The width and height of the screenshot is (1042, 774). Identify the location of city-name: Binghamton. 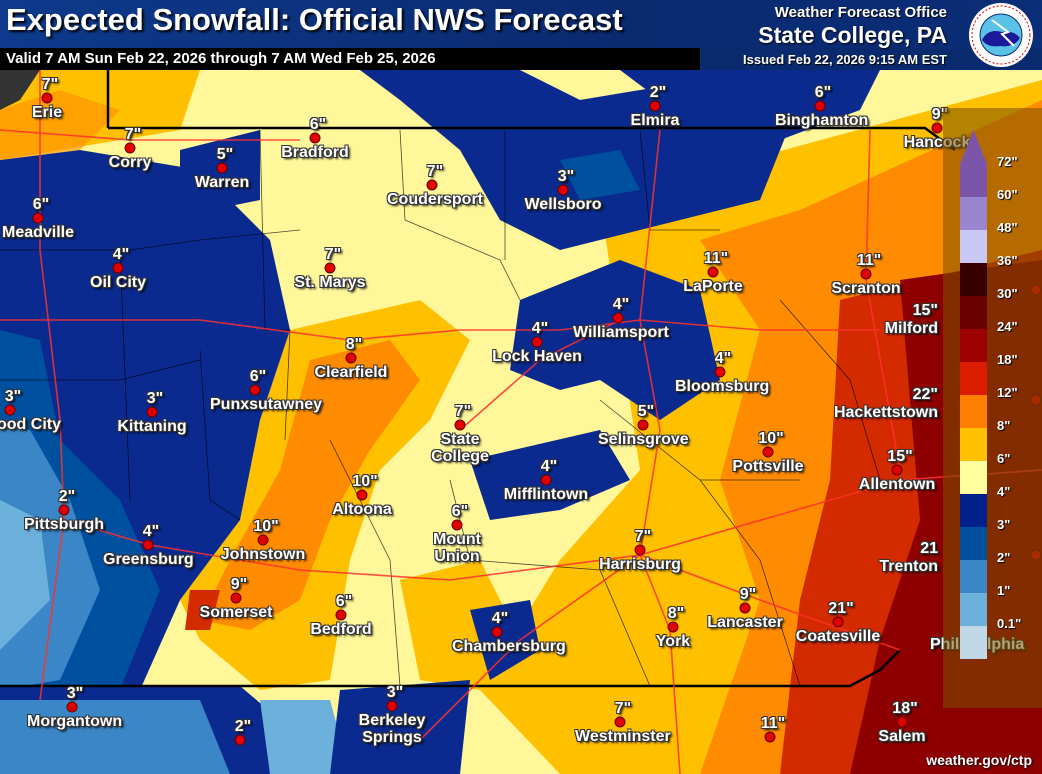
(822, 120).